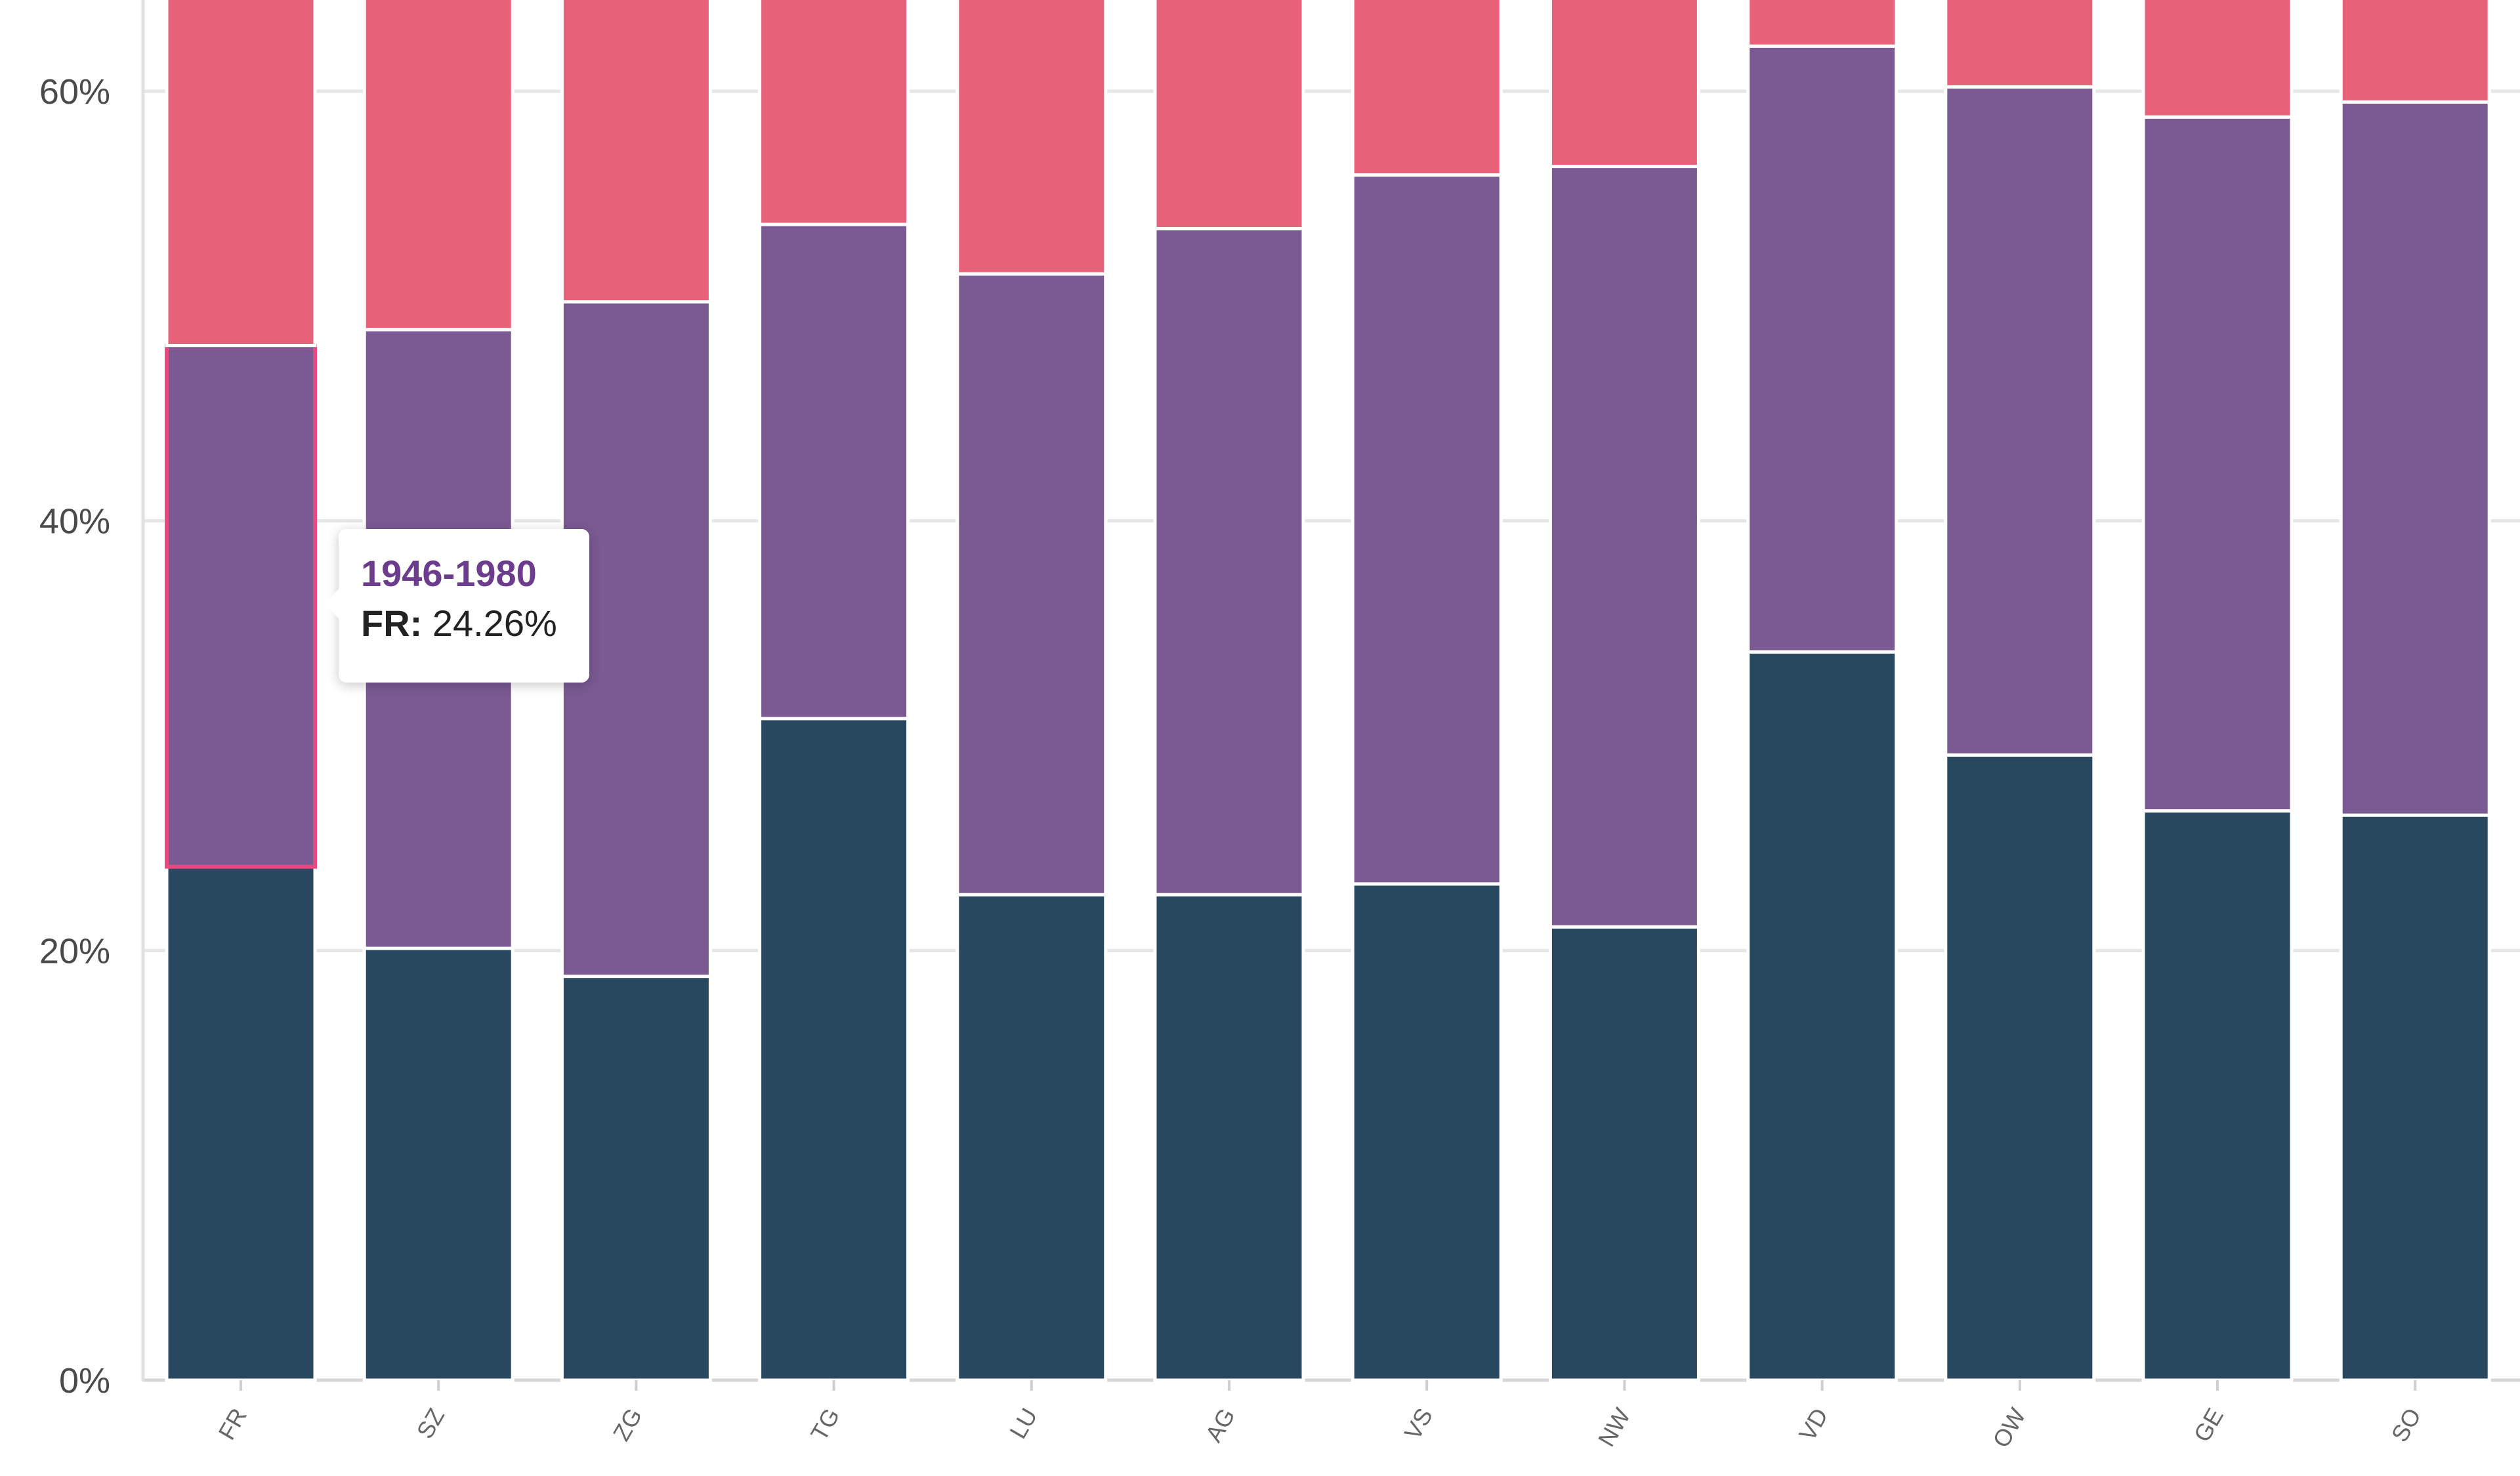 The width and height of the screenshot is (2520, 1476). Describe the element at coordinates (74, 92) in the screenshot. I see `y-tick-label: 60%` at that location.